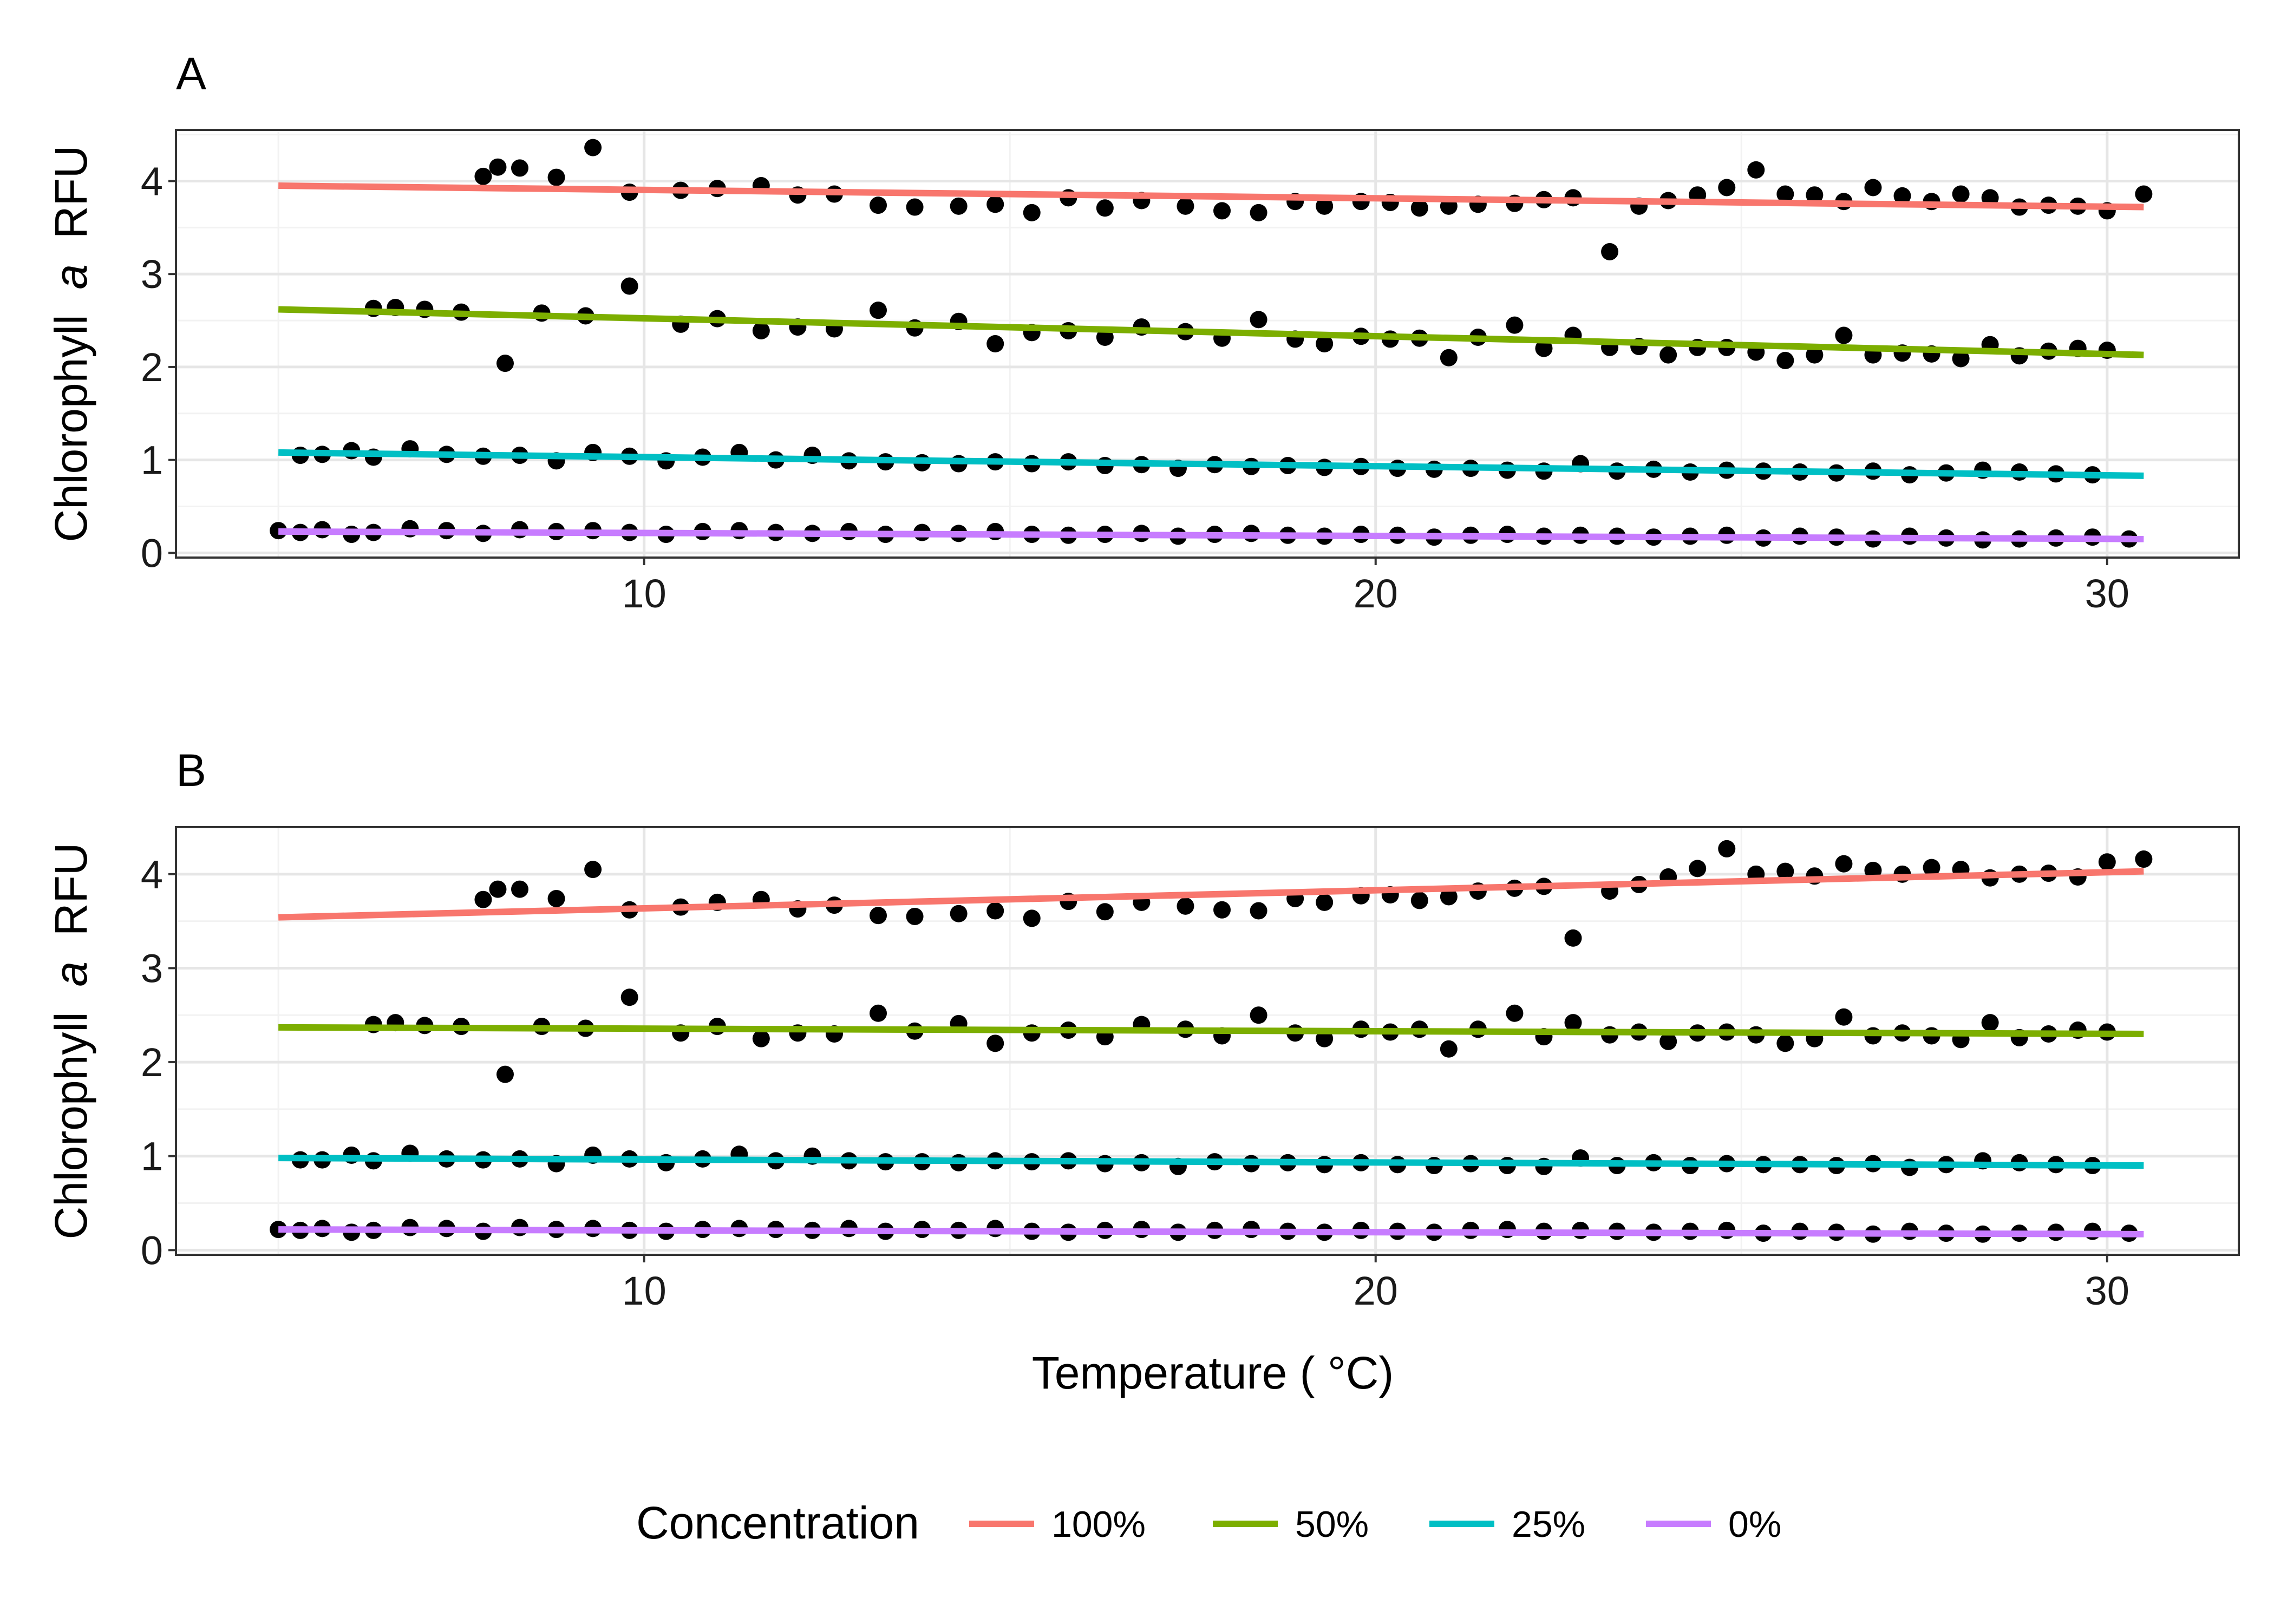  Describe the element at coordinates (1099, 1525) in the screenshot. I see `legend-label: 100%` at that location.